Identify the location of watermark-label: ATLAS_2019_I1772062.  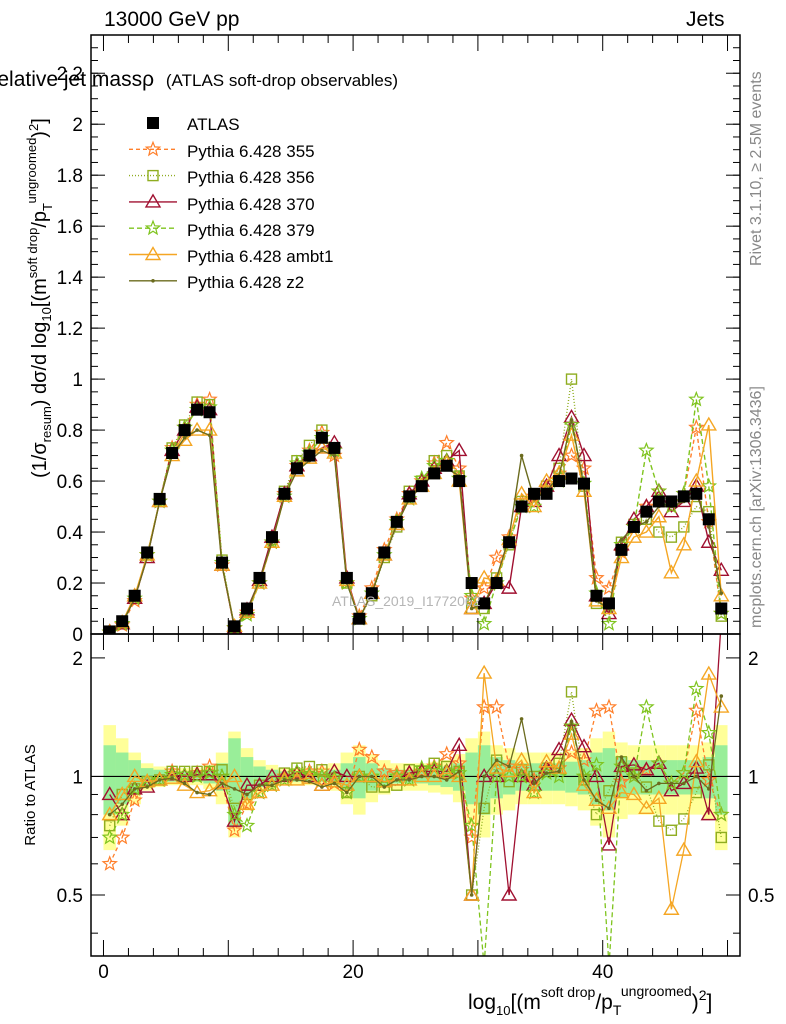
(406, 601).